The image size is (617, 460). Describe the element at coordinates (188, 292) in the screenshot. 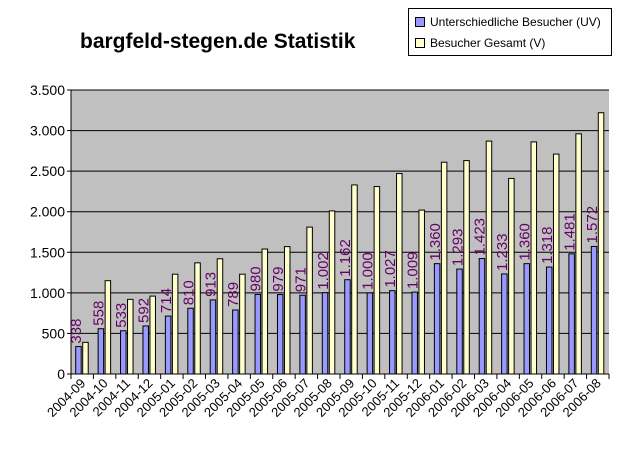

I see `data-label: 810` at that location.